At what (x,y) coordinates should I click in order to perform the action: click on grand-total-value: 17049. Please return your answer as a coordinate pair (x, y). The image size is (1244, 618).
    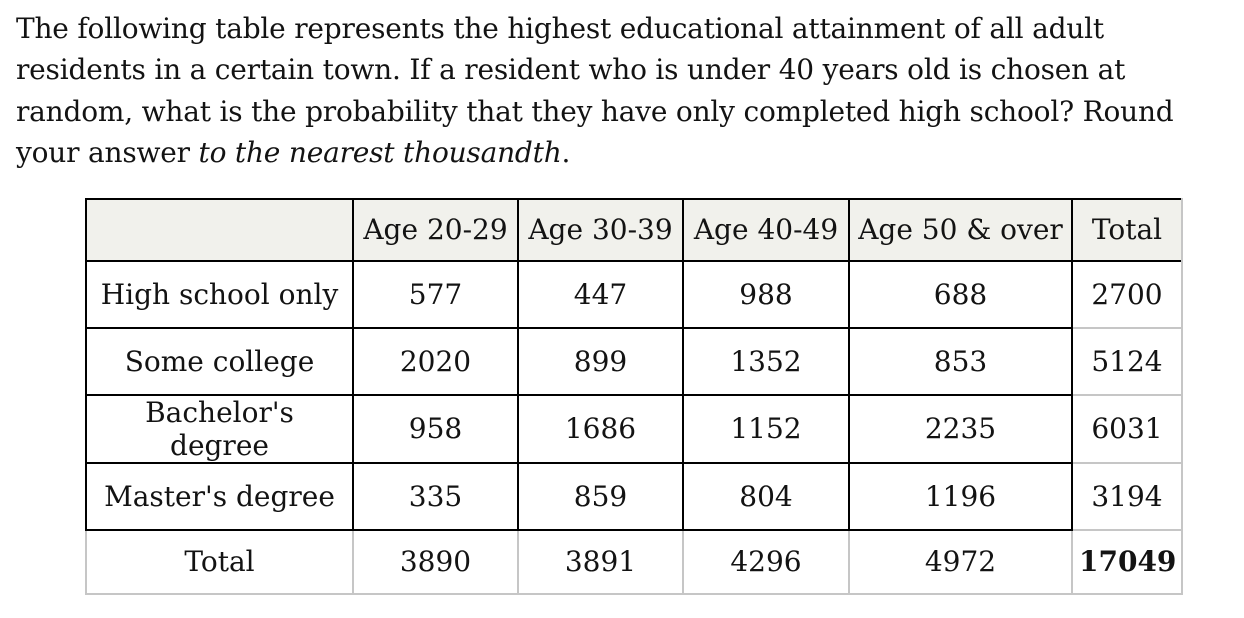
    Looking at the image, I should click on (1127, 561).